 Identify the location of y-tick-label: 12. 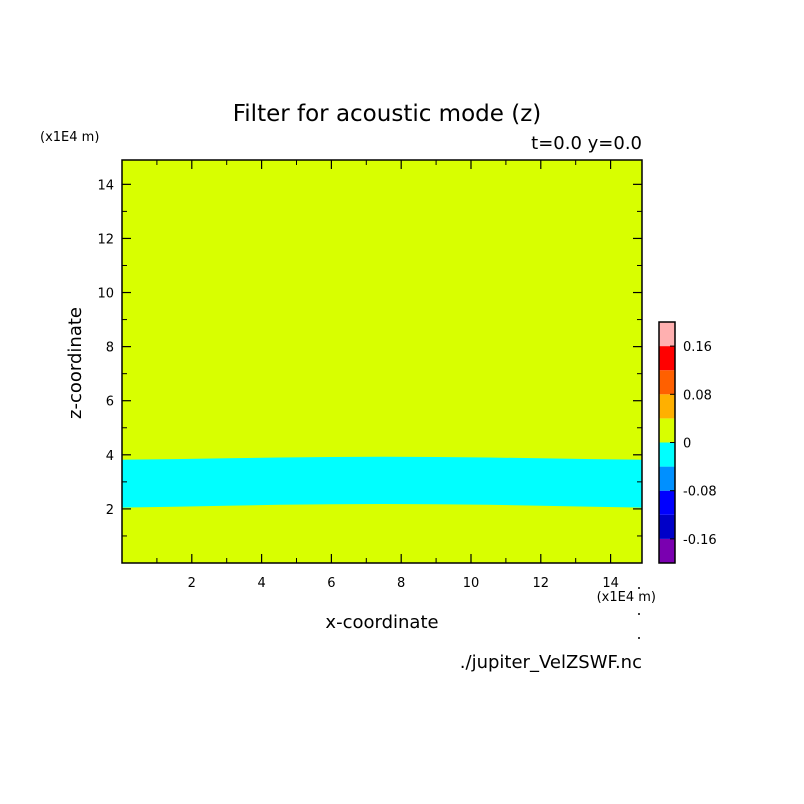
(105, 239).